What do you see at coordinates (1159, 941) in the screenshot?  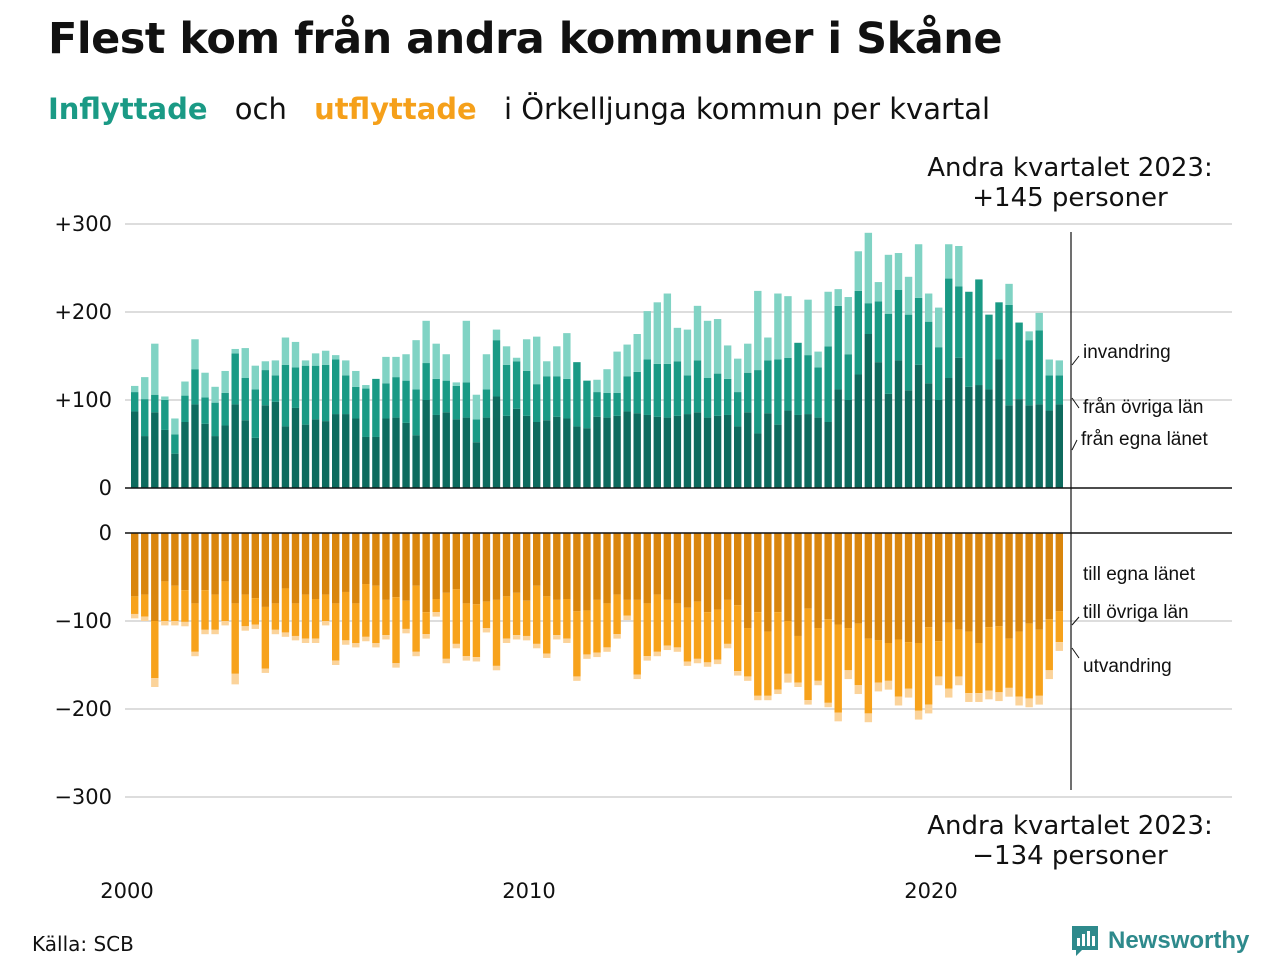 I see `brand-logo: Newsworthy` at bounding box center [1159, 941].